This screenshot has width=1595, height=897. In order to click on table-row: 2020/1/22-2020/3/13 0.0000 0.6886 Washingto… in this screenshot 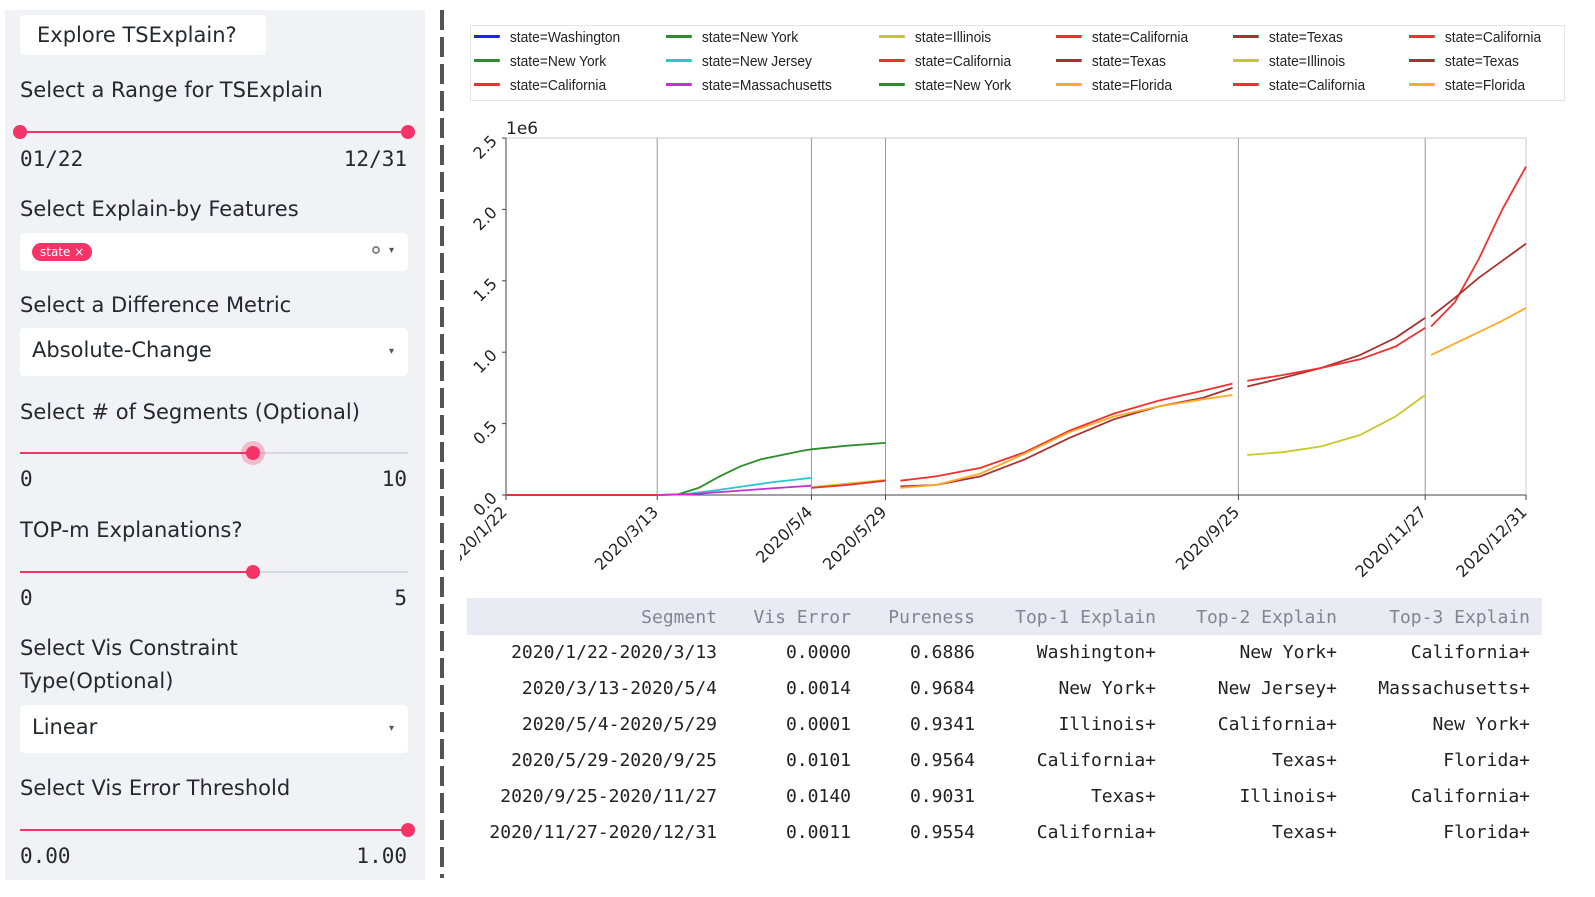, I will do `click(1004, 653)`.